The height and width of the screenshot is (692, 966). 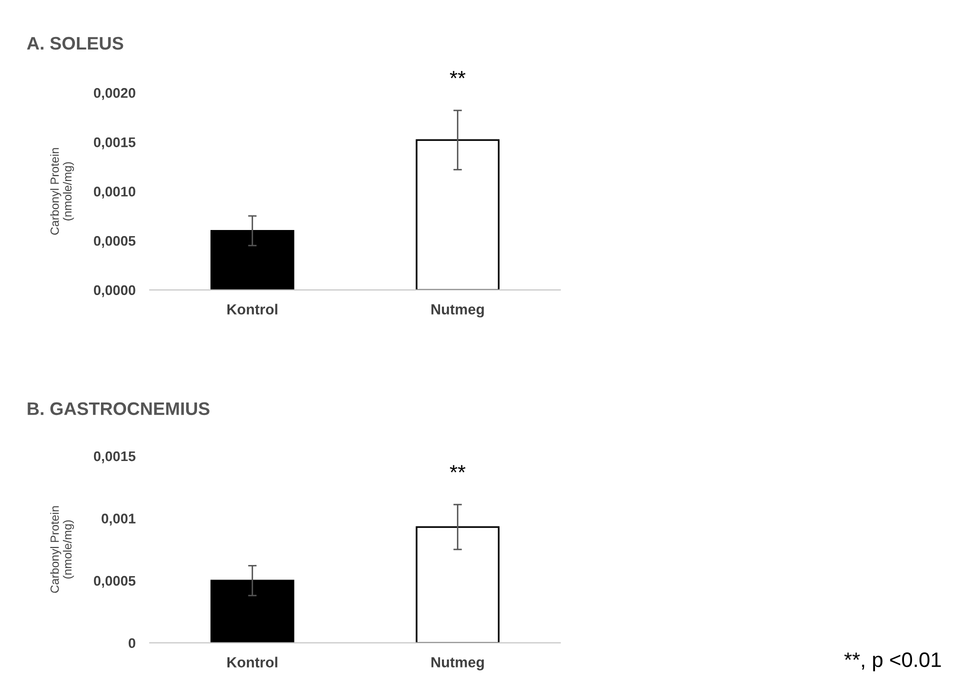 What do you see at coordinates (132, 643) in the screenshot?
I see `y-tick-label: 0` at bounding box center [132, 643].